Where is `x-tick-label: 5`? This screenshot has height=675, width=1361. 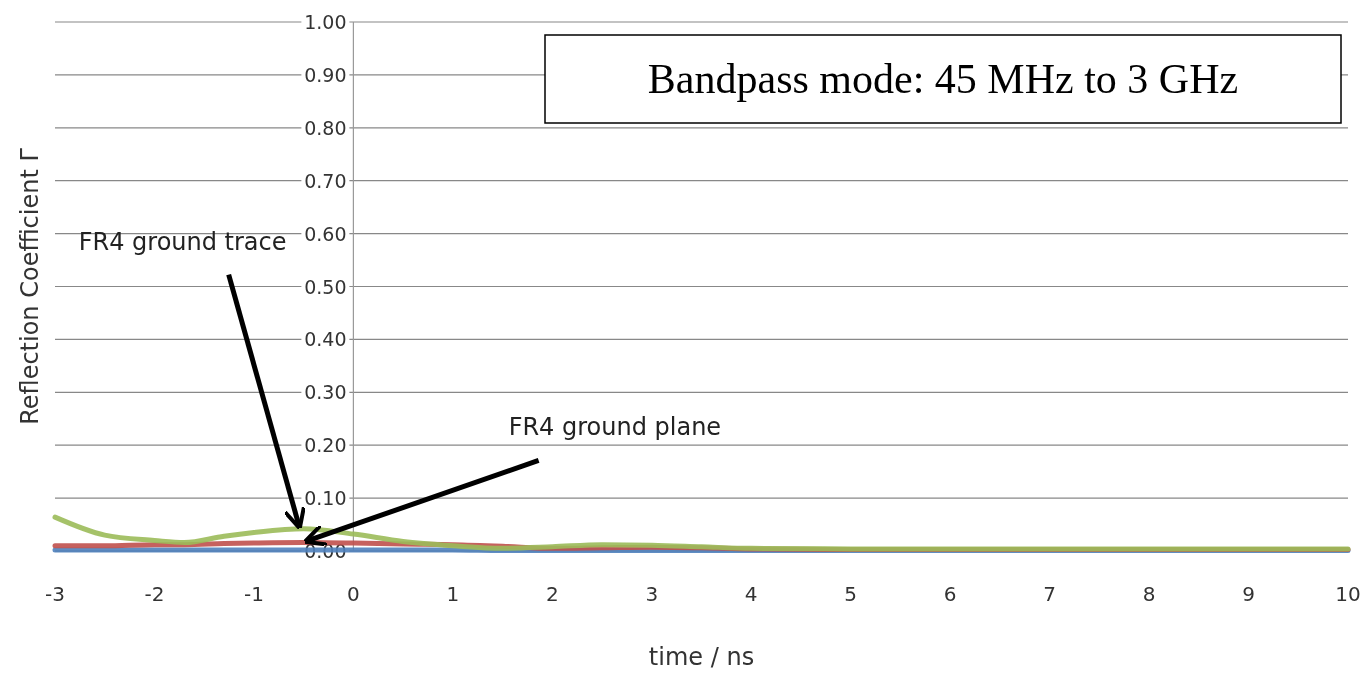
x-tick-label: 5 is located at coordinates (851, 594).